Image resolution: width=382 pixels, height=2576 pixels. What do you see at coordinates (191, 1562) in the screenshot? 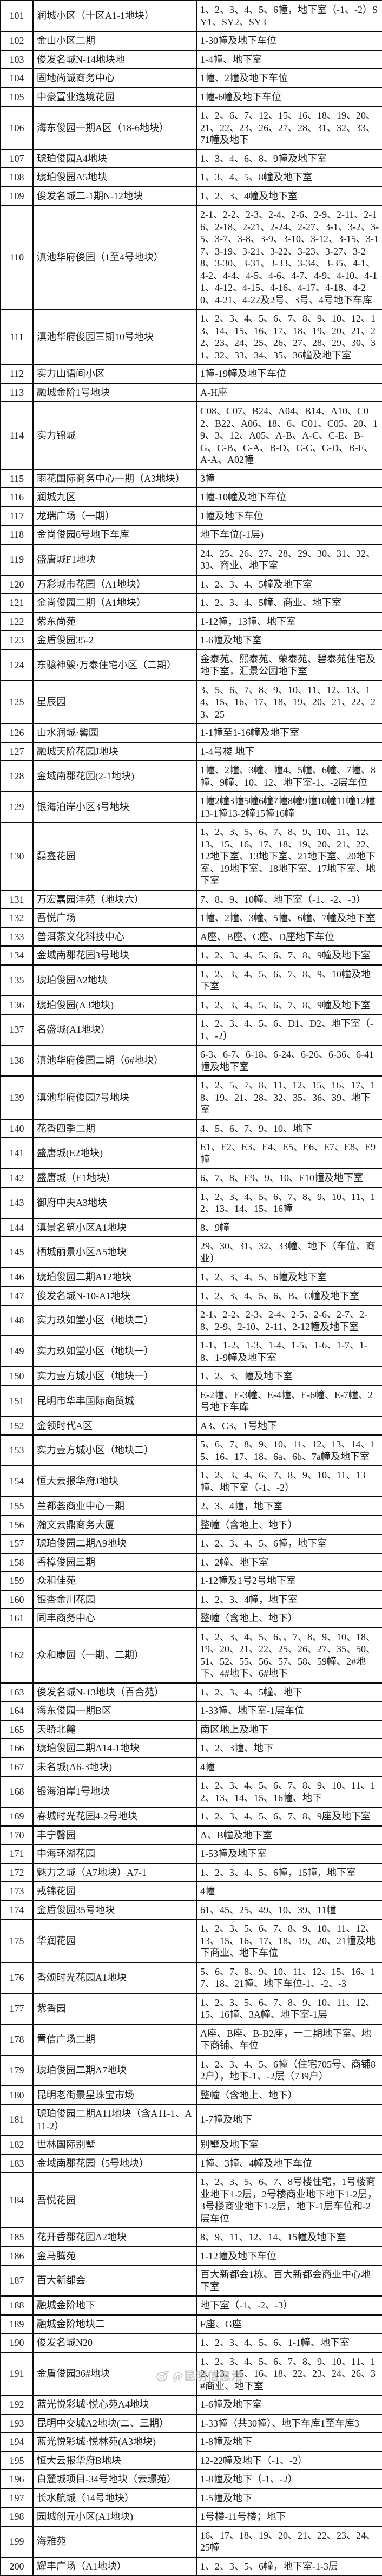
I see `table-row: 158 香樟俊园三期 1、2幢、地下室` at bounding box center [191, 1562].